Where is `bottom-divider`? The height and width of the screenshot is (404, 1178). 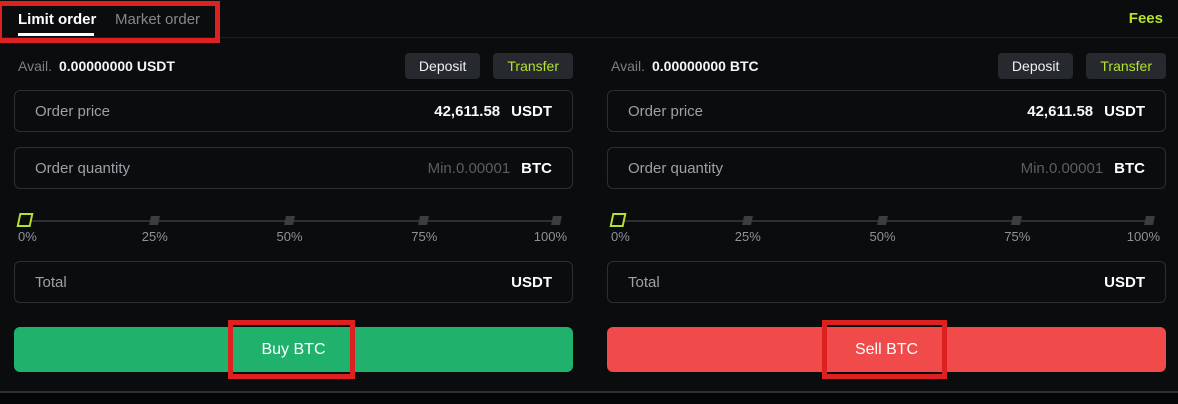
bottom-divider is located at coordinates (589, 392).